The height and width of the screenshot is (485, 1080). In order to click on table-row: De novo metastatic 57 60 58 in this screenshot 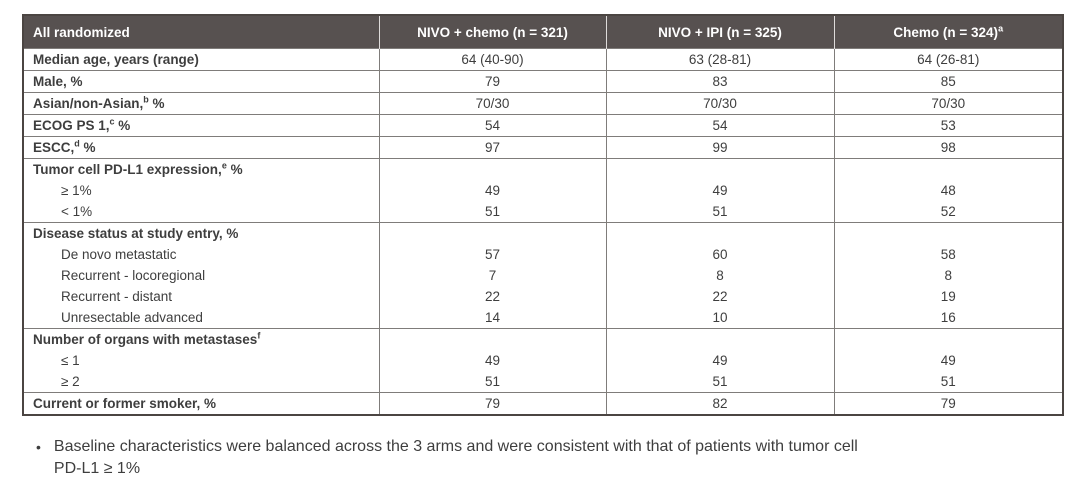, I will do `click(543, 254)`.